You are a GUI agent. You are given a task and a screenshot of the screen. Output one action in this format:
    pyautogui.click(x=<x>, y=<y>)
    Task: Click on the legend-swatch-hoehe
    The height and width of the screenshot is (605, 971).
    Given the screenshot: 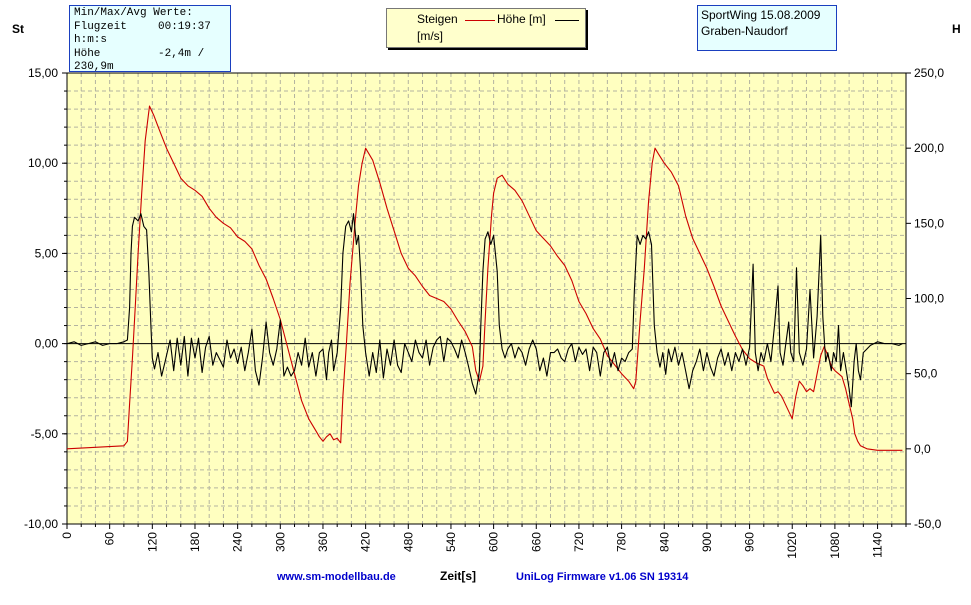 What is the action you would take?
    pyautogui.click(x=480, y=20)
    